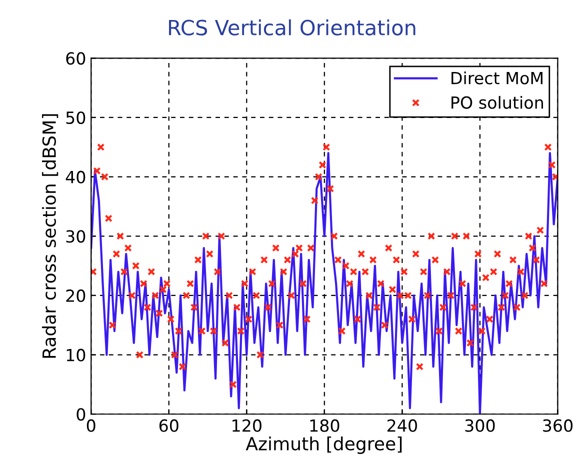  I want to click on legend-label: Direct MoM, so click(497, 77).